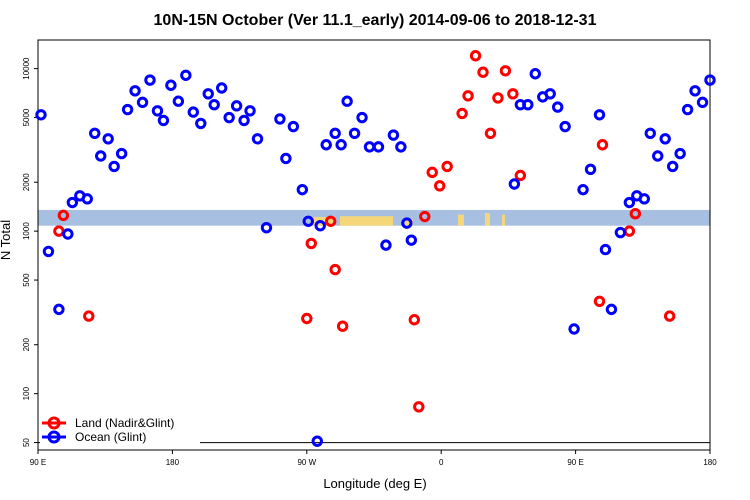  What do you see at coordinates (54, 437) in the screenshot?
I see `legend-ocean-marker` at bounding box center [54, 437].